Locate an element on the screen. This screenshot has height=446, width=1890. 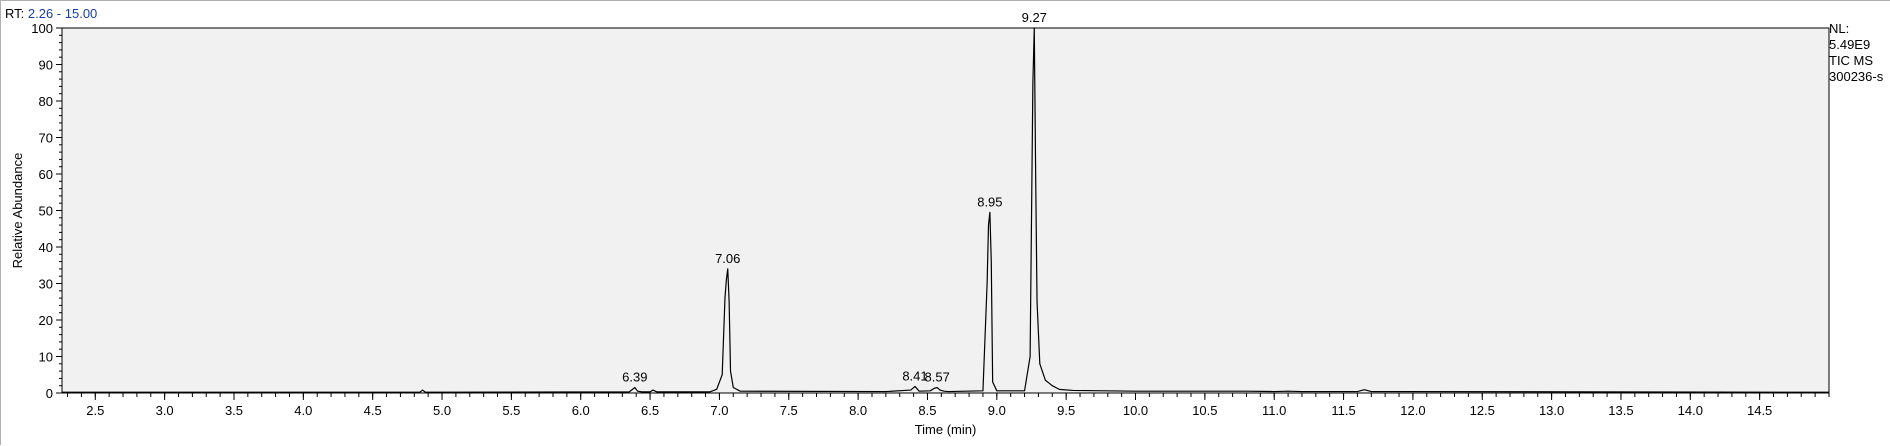
x-tick-label: 4.0 is located at coordinates (303, 410).